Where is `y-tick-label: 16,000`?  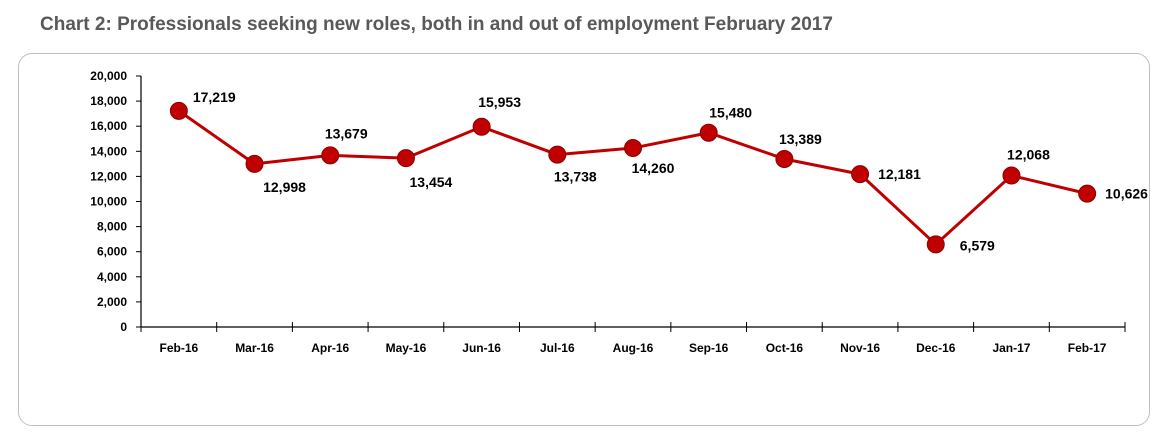 y-tick-label: 16,000 is located at coordinates (108, 126).